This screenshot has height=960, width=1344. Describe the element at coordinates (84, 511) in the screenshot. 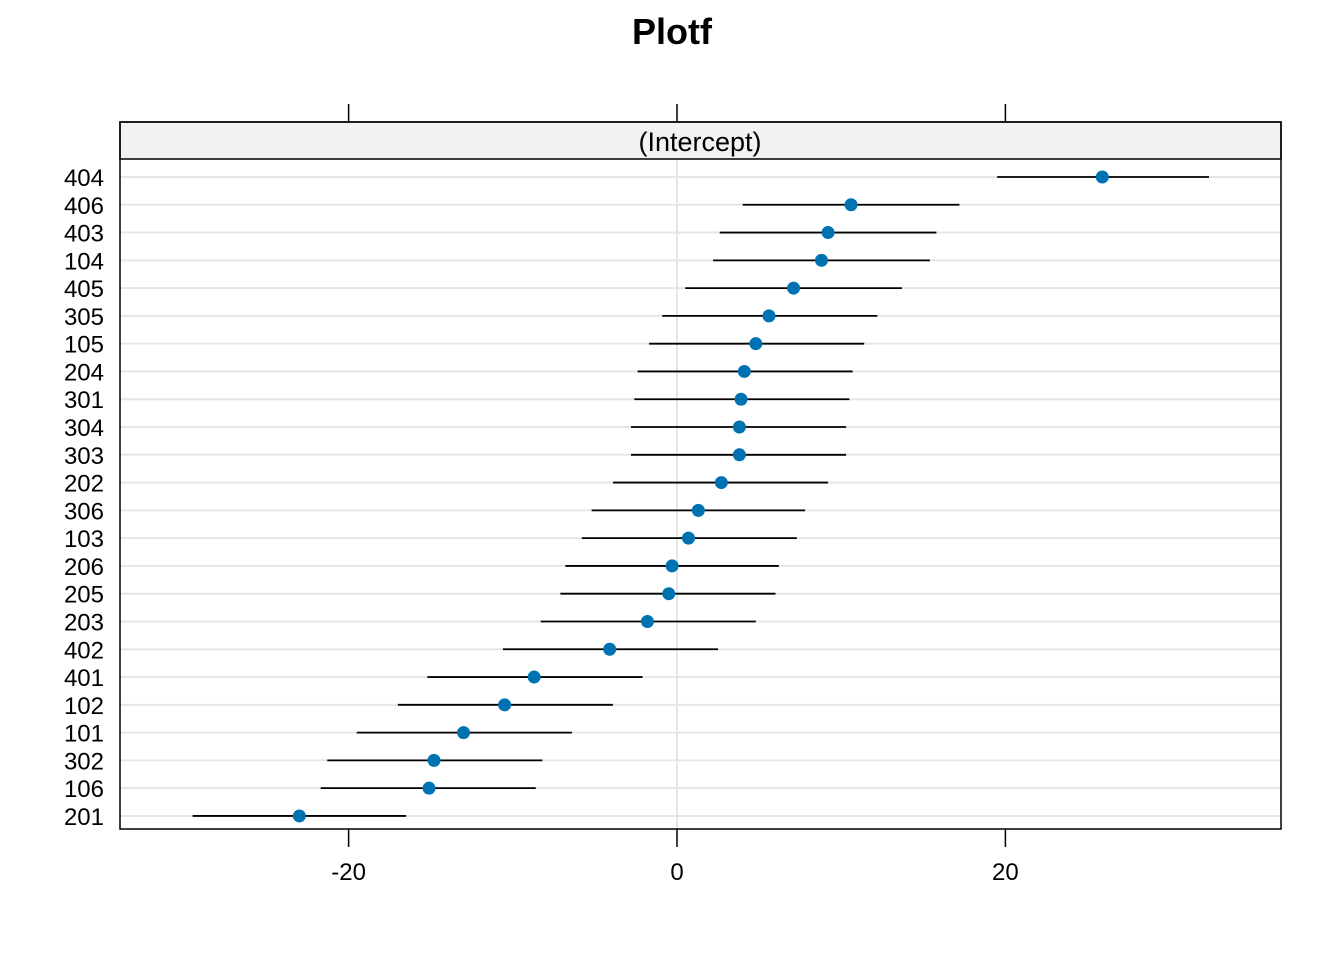

I see `category-label: 306` at that location.